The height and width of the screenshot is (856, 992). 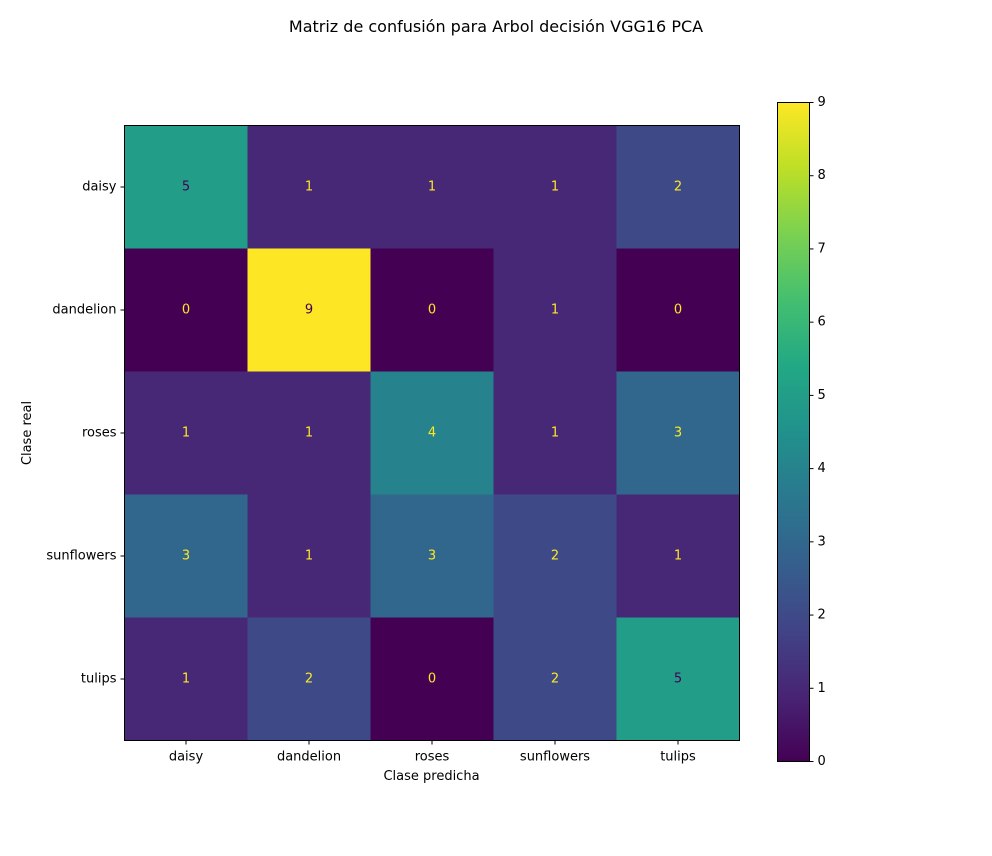 I want to click on colorbar-tick-label: 0, so click(x=822, y=761).